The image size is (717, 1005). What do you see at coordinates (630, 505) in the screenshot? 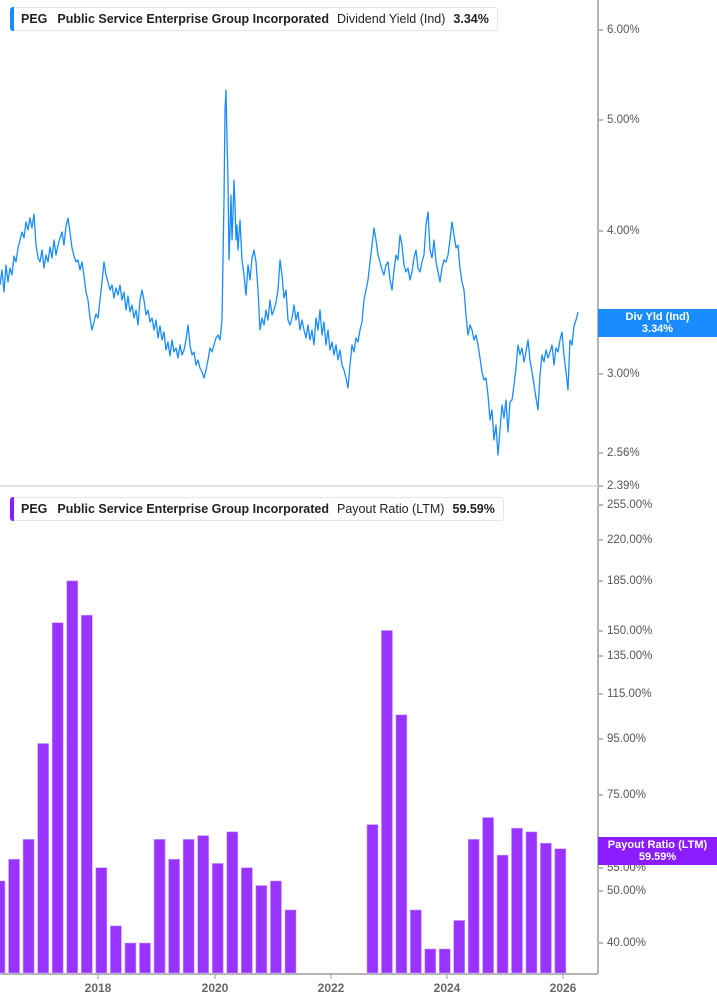
I see `y-tick-label: 255.00%` at bounding box center [630, 505].